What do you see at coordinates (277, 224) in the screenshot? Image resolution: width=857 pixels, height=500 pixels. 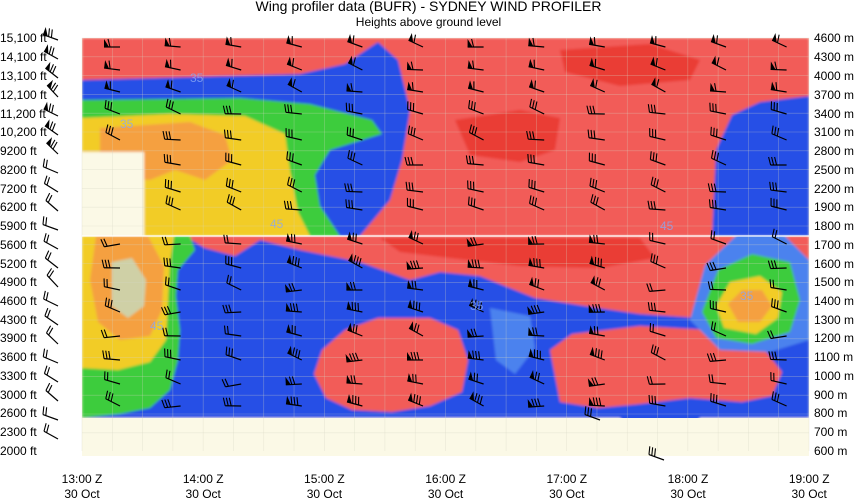 I see `contour-label: 45` at bounding box center [277, 224].